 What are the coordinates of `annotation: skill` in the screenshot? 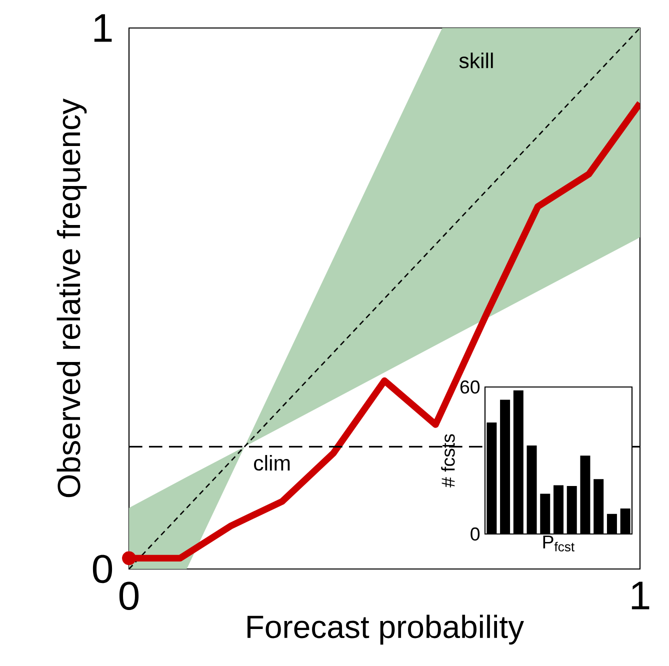 It's located at (476, 60).